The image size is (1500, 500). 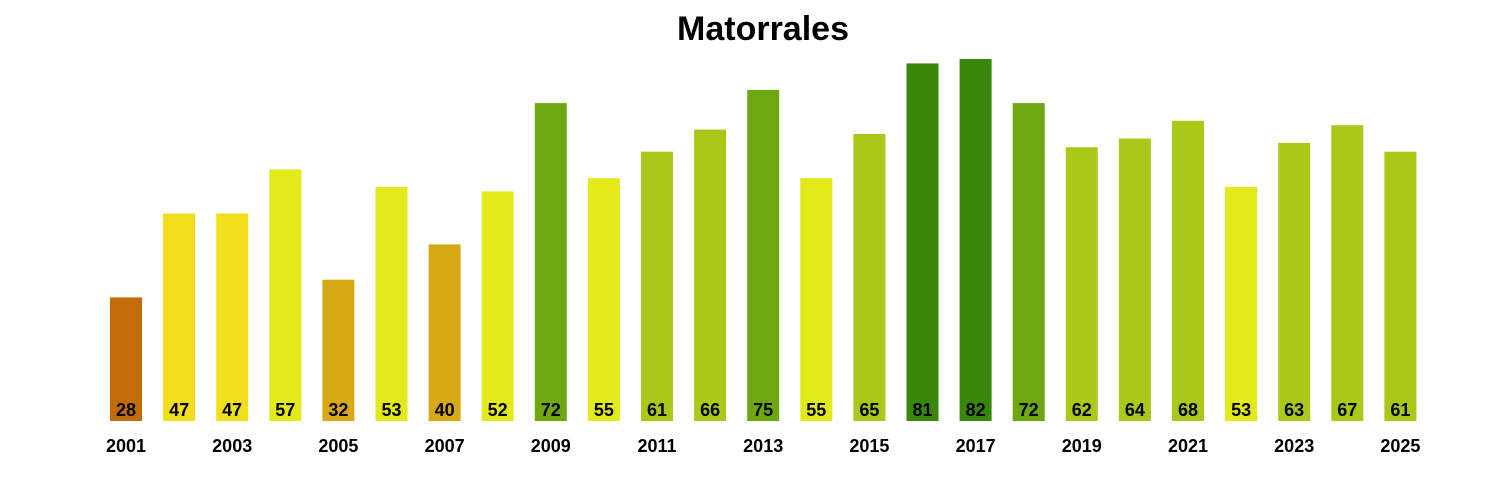 I want to click on x-tick-2011: 2011, so click(x=656, y=446).